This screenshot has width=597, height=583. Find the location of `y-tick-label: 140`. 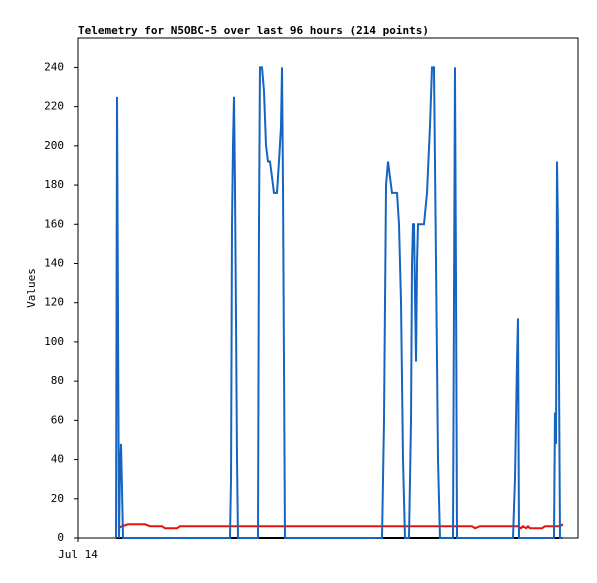

y-tick-label: 140 is located at coordinates (54, 262).